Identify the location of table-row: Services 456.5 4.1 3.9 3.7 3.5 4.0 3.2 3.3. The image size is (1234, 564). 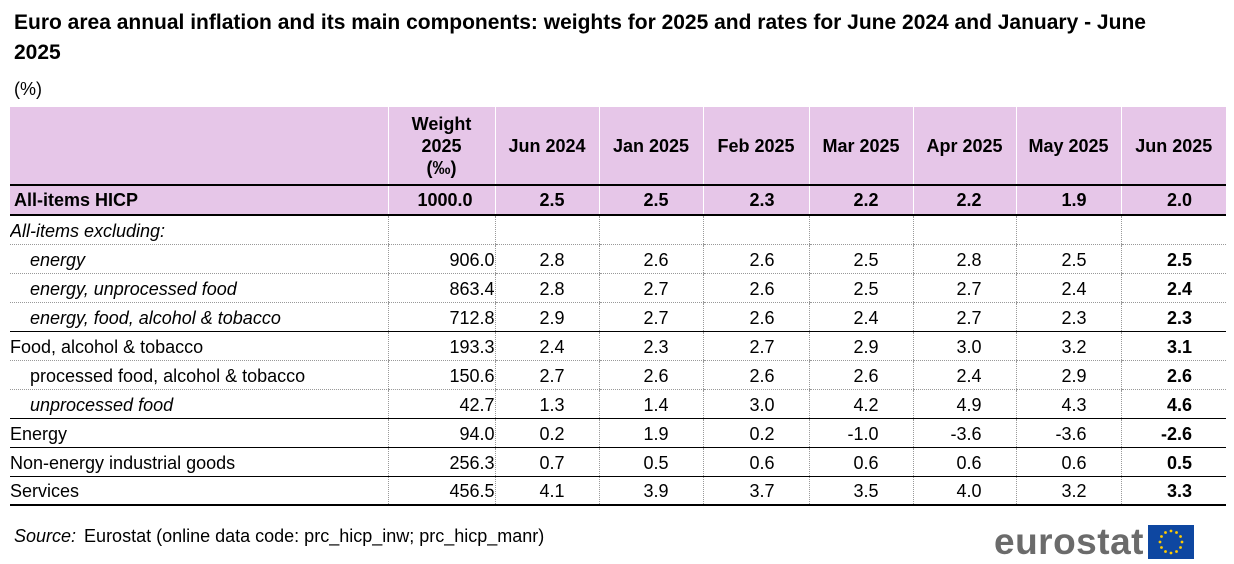
(618, 491).